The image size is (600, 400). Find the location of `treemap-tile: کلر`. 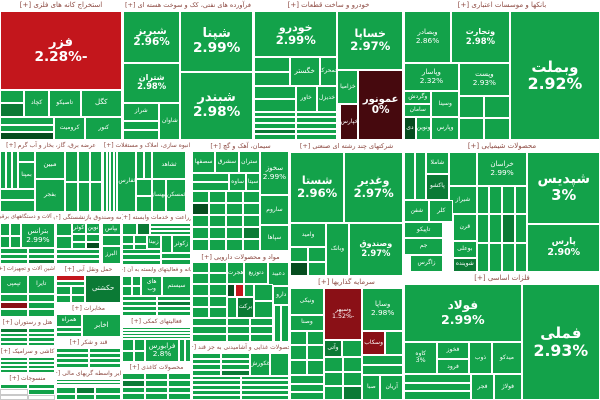

treemap-tile: کلر is located at coordinates (441, 211).